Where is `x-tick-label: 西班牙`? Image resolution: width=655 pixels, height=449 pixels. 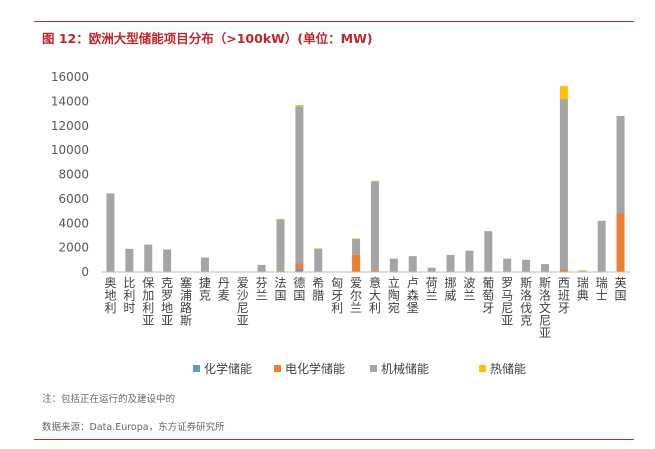 x-tick-label: 西班牙 is located at coordinates (564, 295).